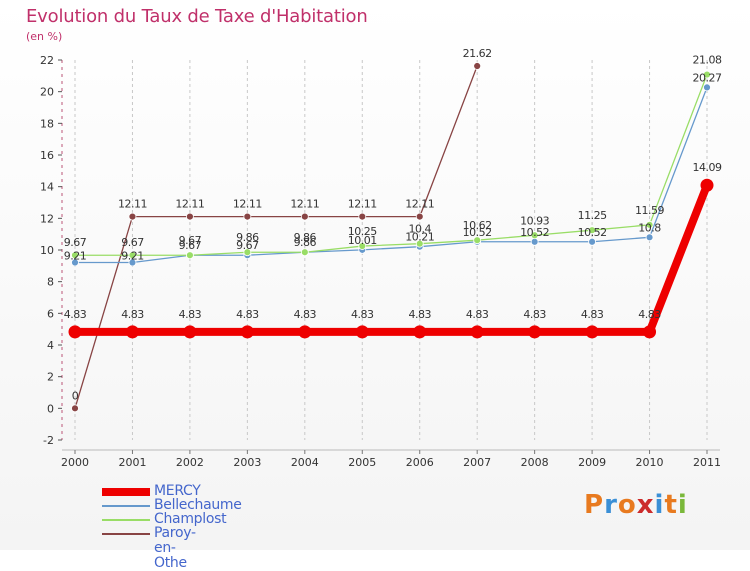 This screenshot has width=750, height=571. Describe the element at coordinates (50, 345) in the screenshot. I see `y-tick-label: 4` at that location.